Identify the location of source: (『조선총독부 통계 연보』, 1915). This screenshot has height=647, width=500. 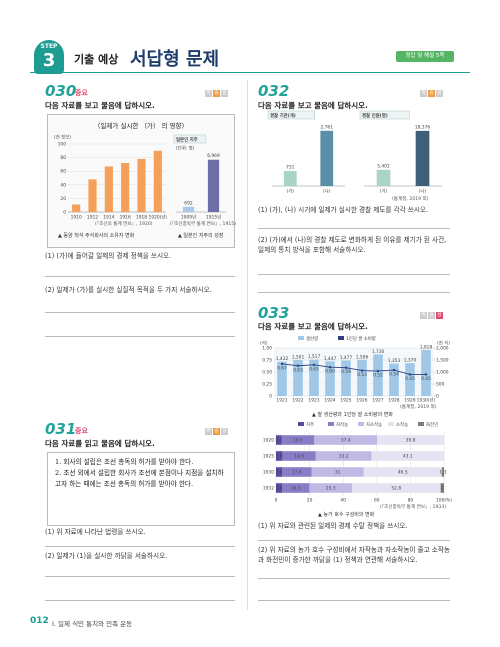
(203, 224).